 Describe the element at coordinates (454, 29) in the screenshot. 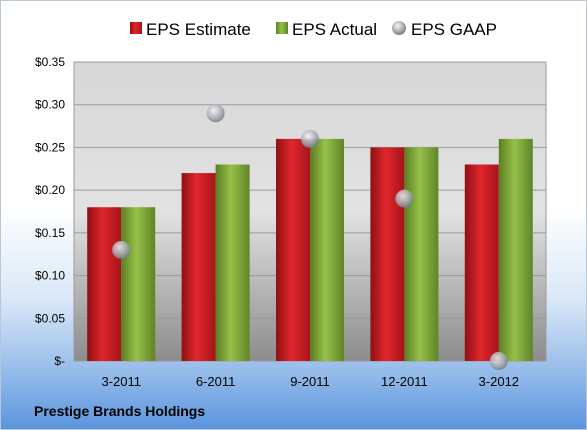

I see `legend-label-gaap: EPS GAAP` at that location.